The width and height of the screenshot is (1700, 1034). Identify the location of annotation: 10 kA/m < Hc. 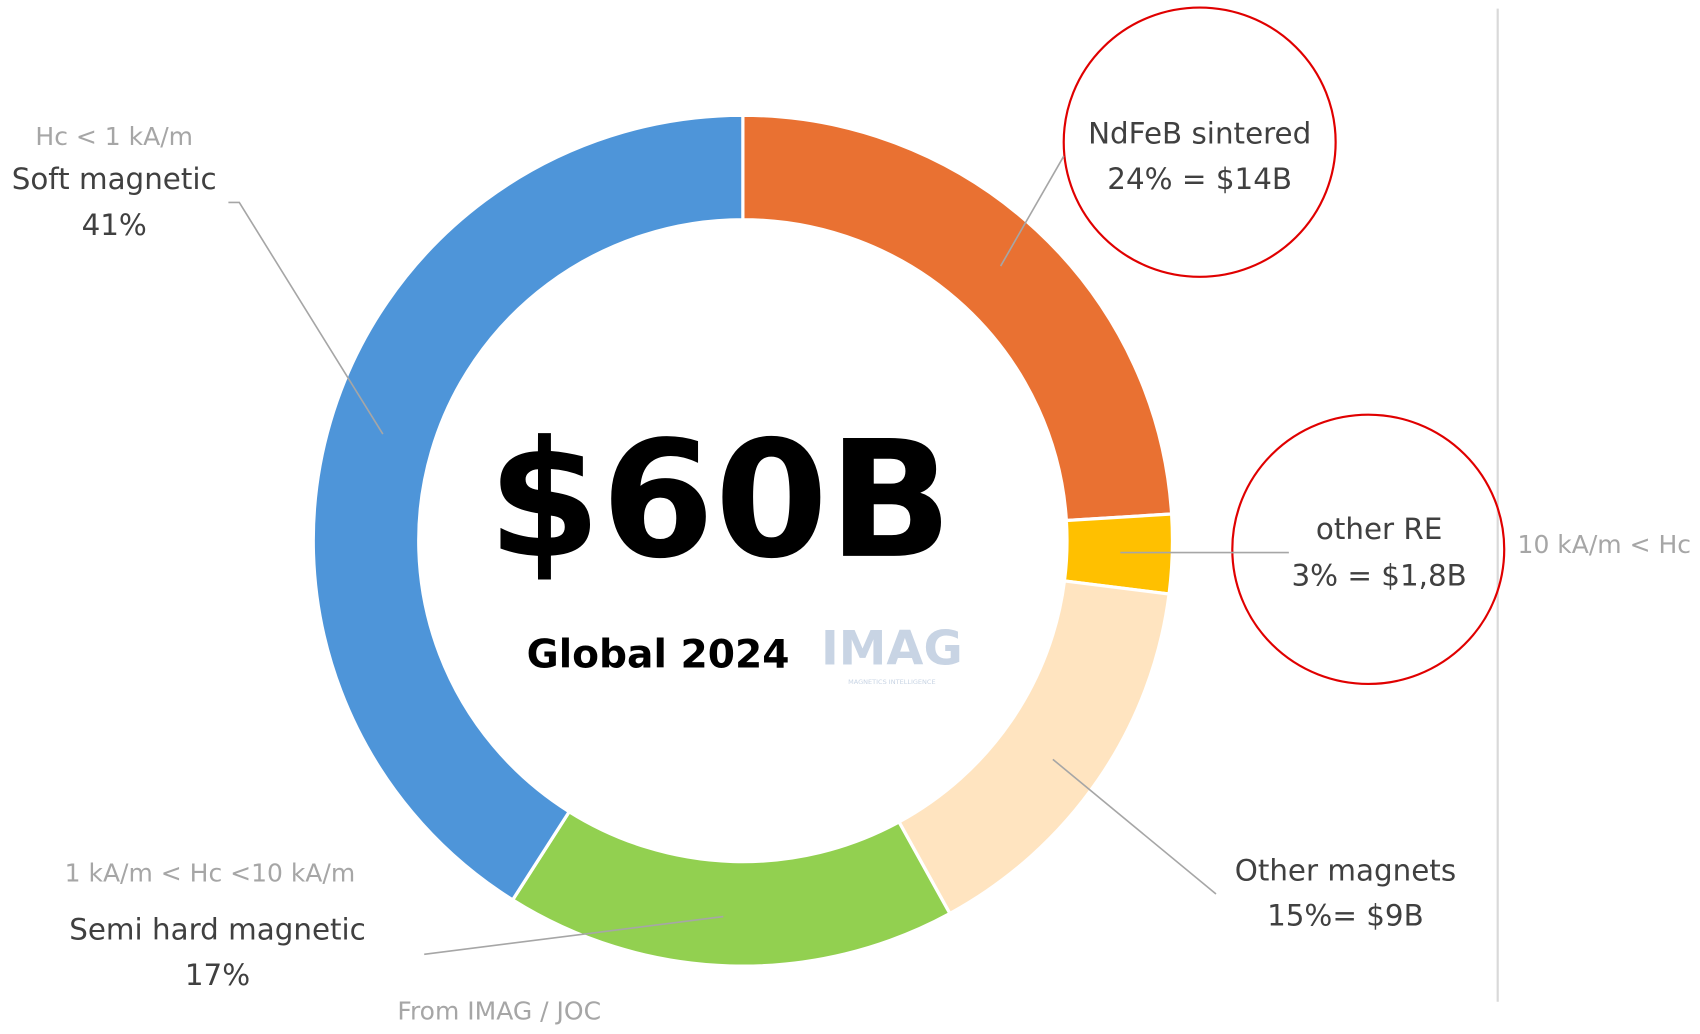
(1604, 544).